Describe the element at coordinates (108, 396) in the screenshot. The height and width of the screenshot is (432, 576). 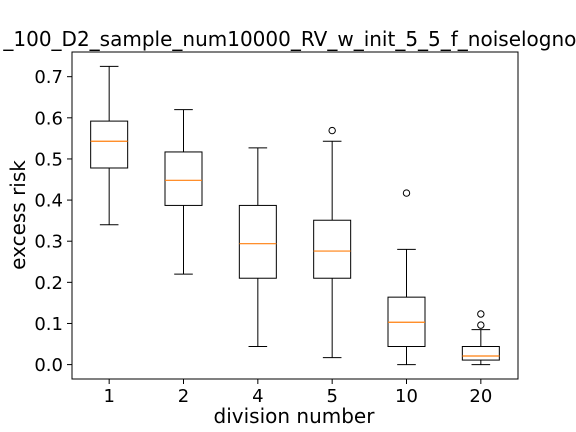
I see `x-tick-label: 1` at that location.